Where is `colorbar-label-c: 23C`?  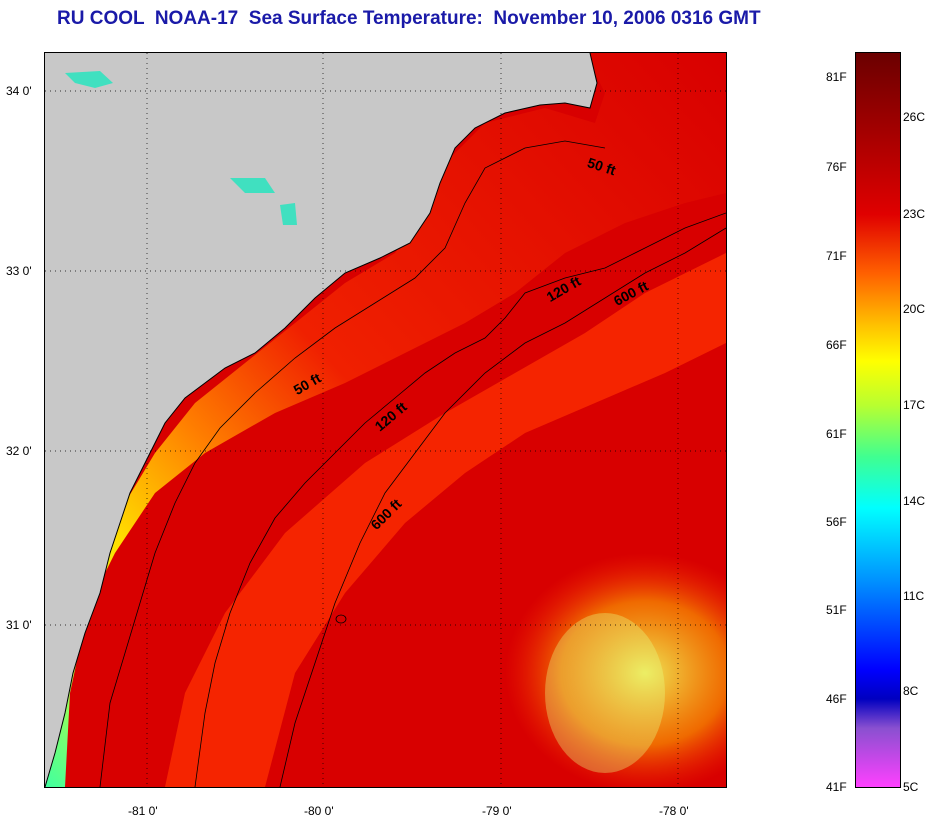
colorbar-label-c: 23C is located at coordinates (914, 214).